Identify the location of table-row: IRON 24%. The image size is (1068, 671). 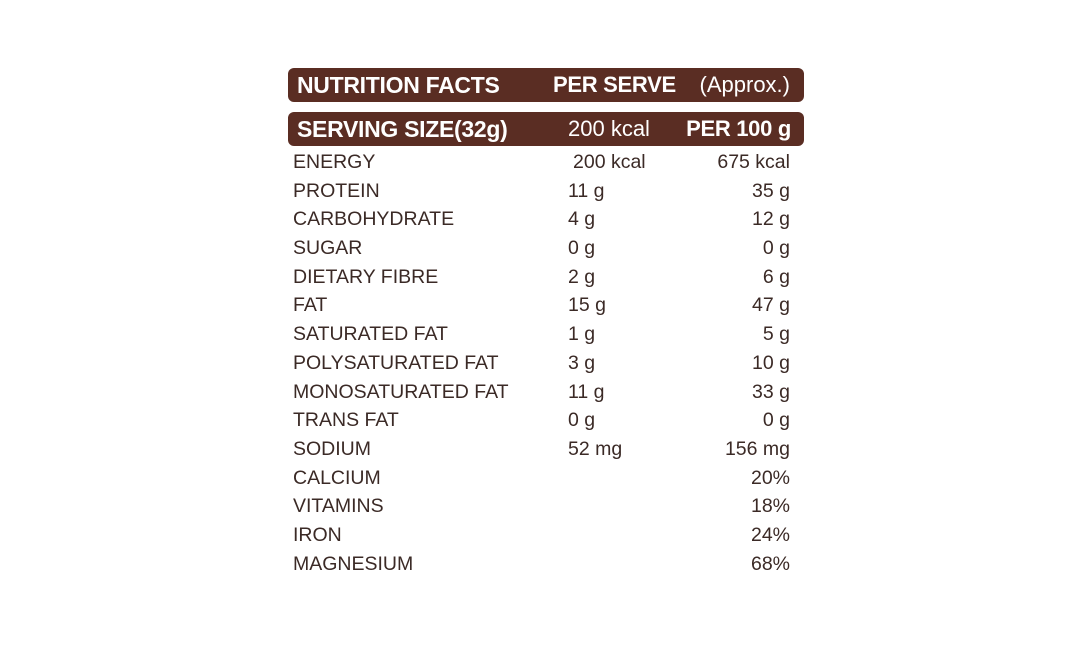
(546, 535).